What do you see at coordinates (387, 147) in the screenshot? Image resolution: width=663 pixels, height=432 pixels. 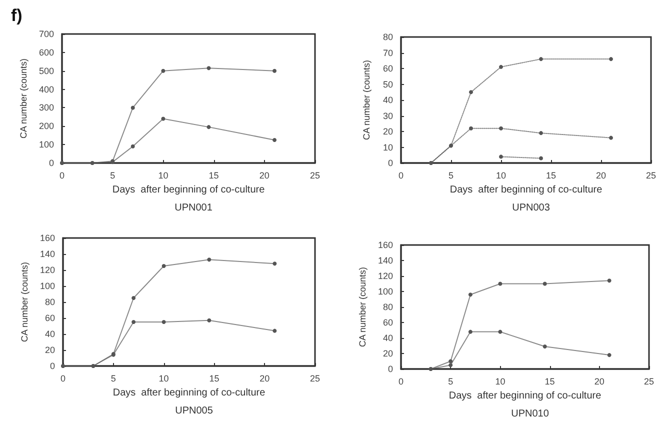 I see `y-tick-label: 10` at bounding box center [387, 147].